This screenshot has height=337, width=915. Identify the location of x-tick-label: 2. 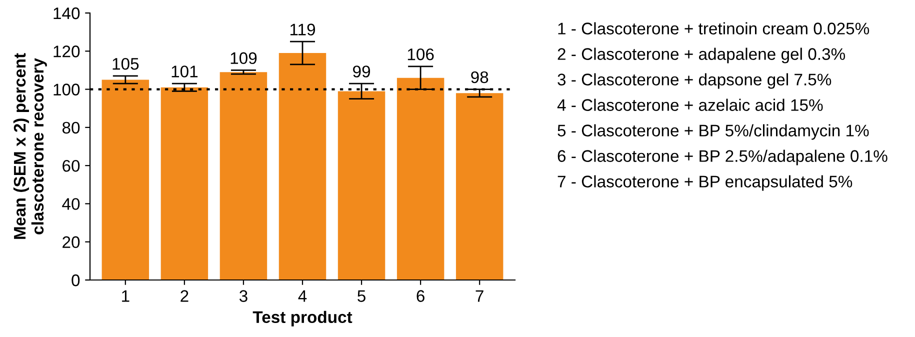
(184, 296).